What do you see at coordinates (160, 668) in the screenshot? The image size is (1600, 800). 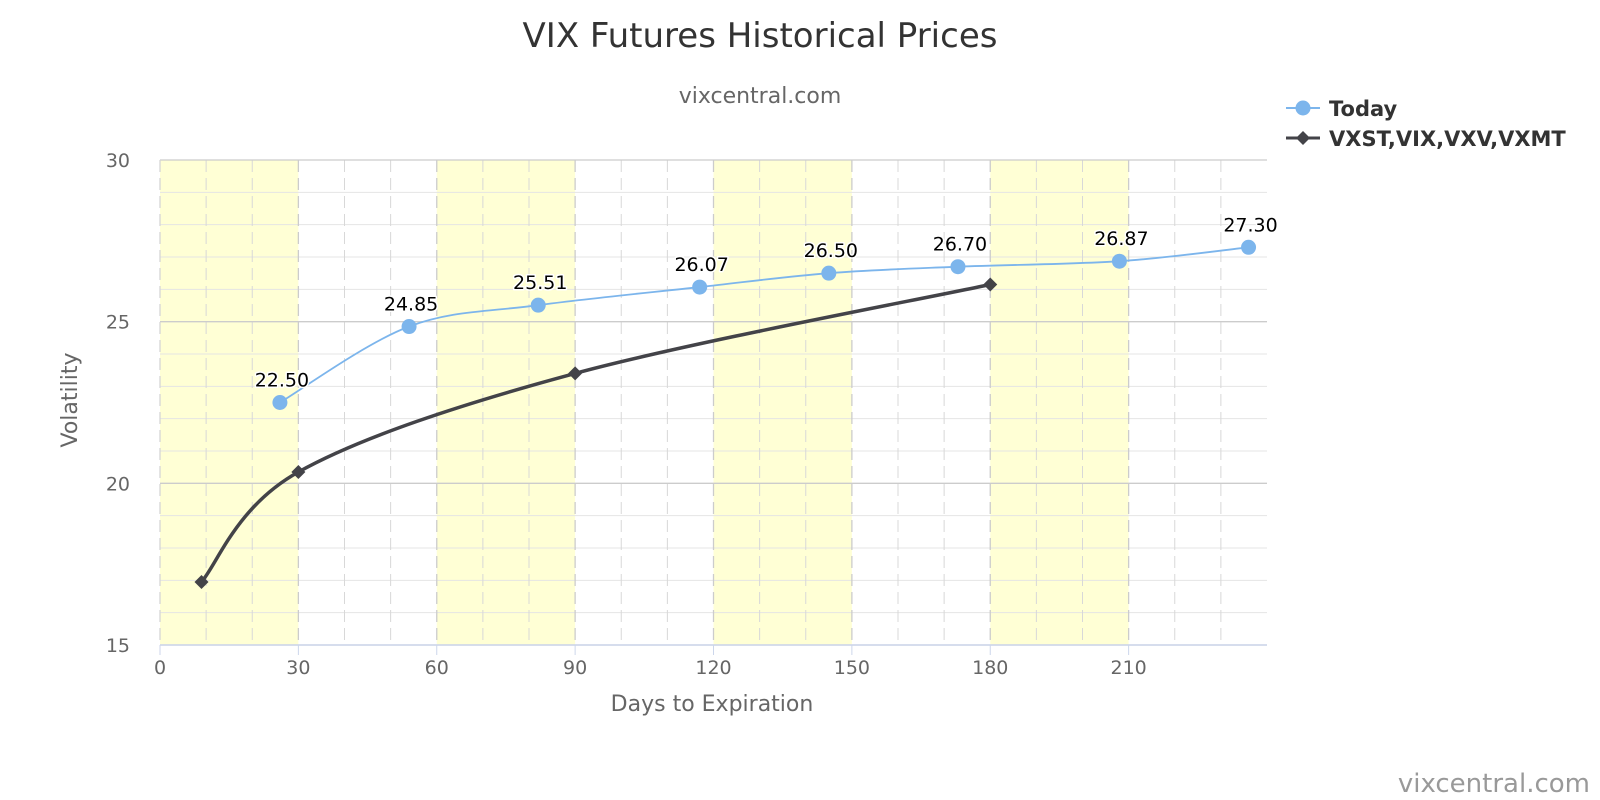 I see `x-tick-label: 0` at bounding box center [160, 668].